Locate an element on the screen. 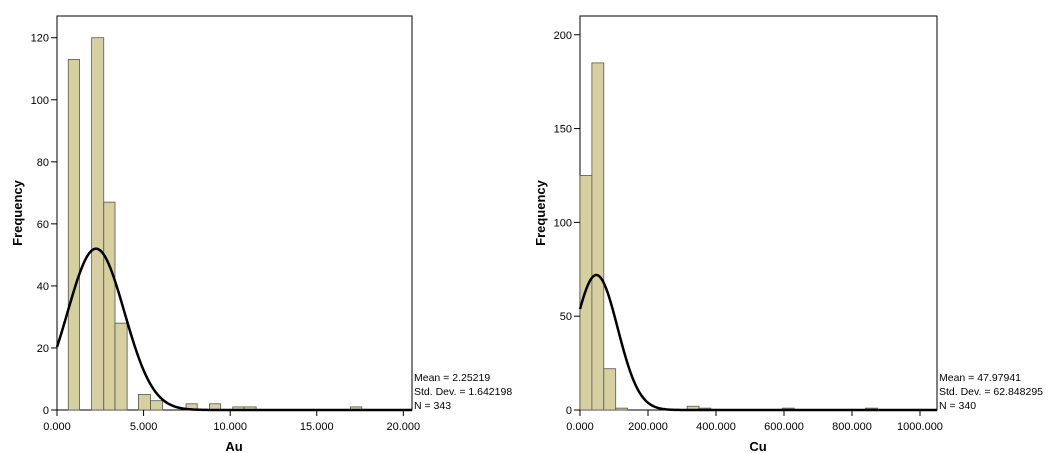  au-x-tick-label-1: 5.000 is located at coordinates (144, 427).